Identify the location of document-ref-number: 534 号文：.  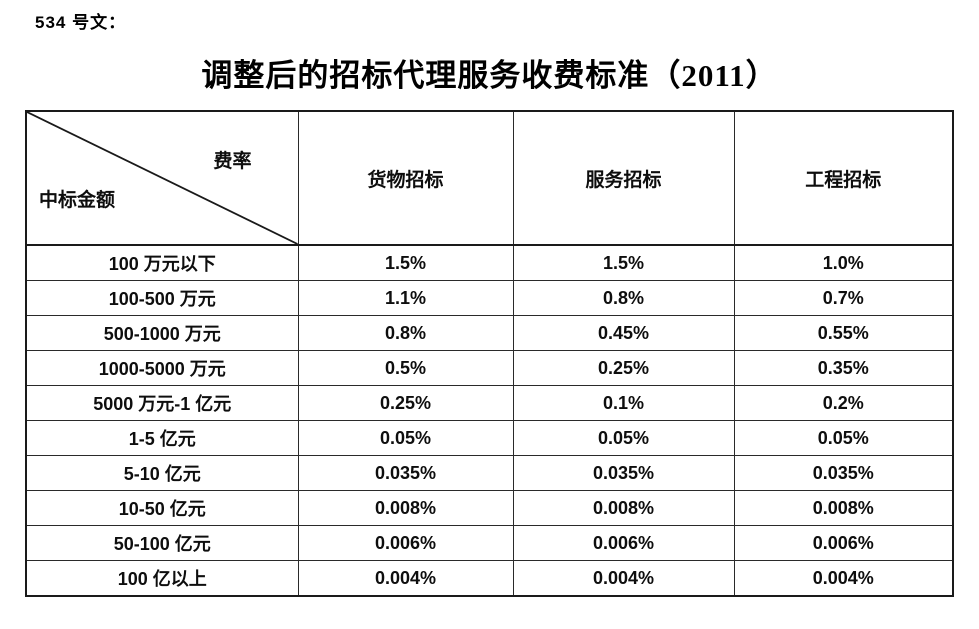
(81, 22).